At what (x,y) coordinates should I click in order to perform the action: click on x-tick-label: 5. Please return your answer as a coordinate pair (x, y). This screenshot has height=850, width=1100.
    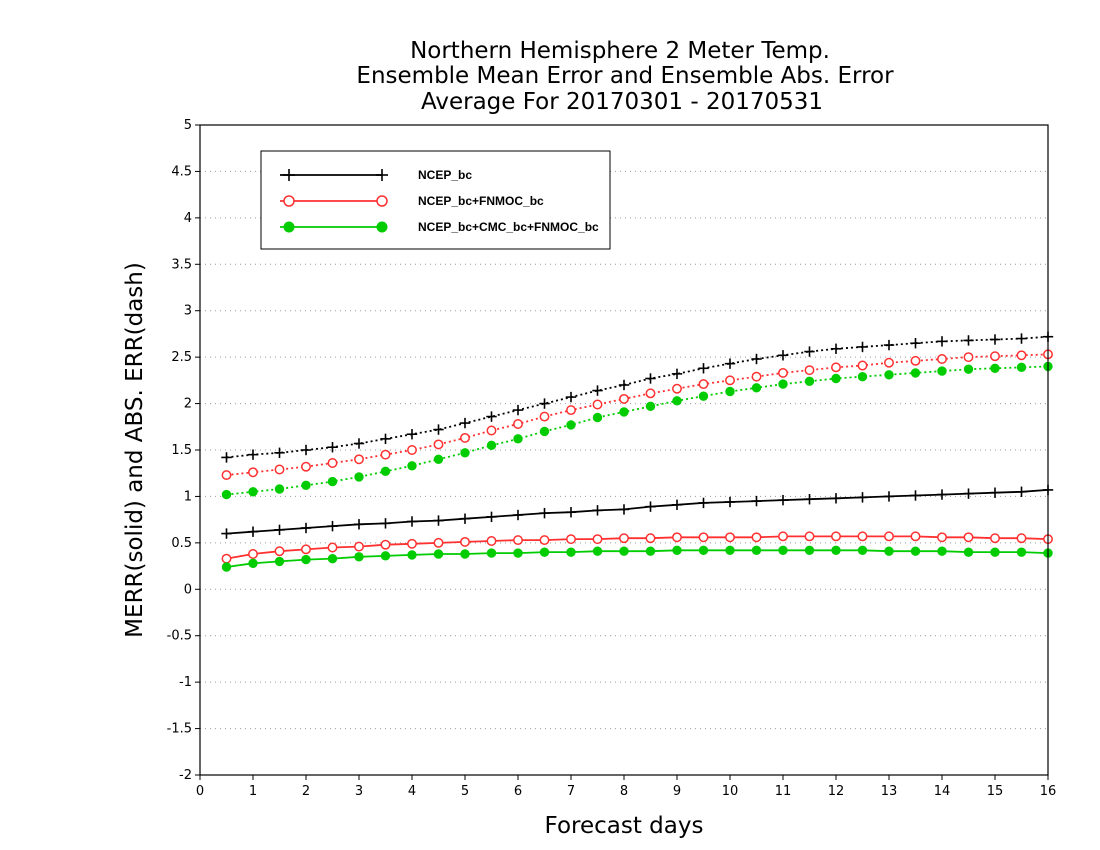
    Looking at the image, I should click on (465, 791).